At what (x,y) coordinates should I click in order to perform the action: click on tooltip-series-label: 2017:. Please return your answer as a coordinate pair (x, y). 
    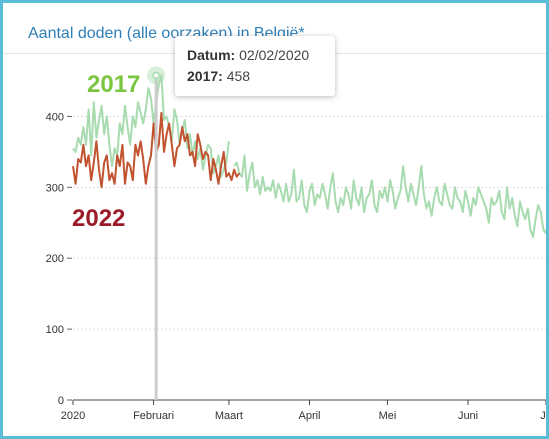
    Looking at the image, I should click on (205, 76).